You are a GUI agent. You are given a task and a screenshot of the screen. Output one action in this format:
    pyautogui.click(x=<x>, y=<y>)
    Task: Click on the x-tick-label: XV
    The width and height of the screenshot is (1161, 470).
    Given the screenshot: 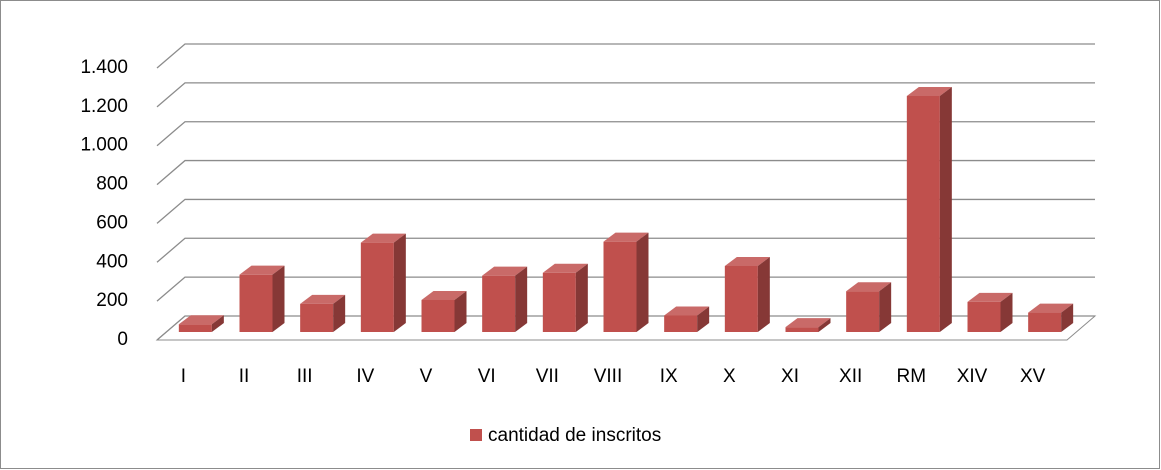 What is the action you would take?
    pyautogui.click(x=1033, y=376)
    